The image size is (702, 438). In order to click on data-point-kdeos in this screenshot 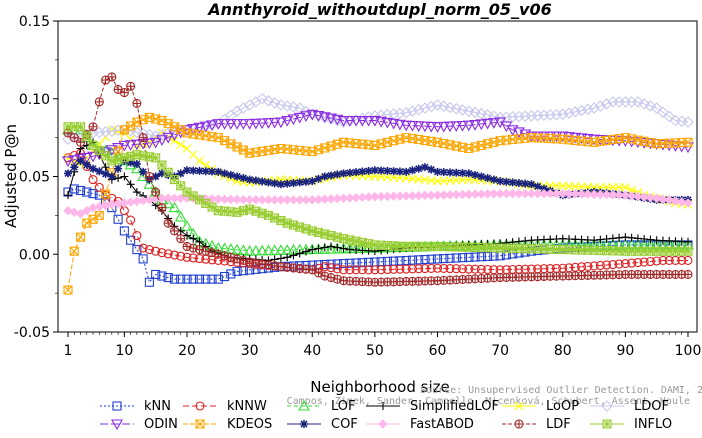, I will do `click(688, 142)`.